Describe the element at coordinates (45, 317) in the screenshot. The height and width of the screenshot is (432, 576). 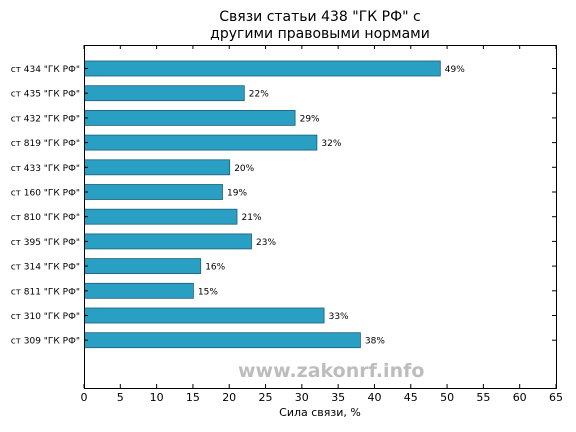
I see `y-tick-label: ст 310 "ГК РФ"` at that location.